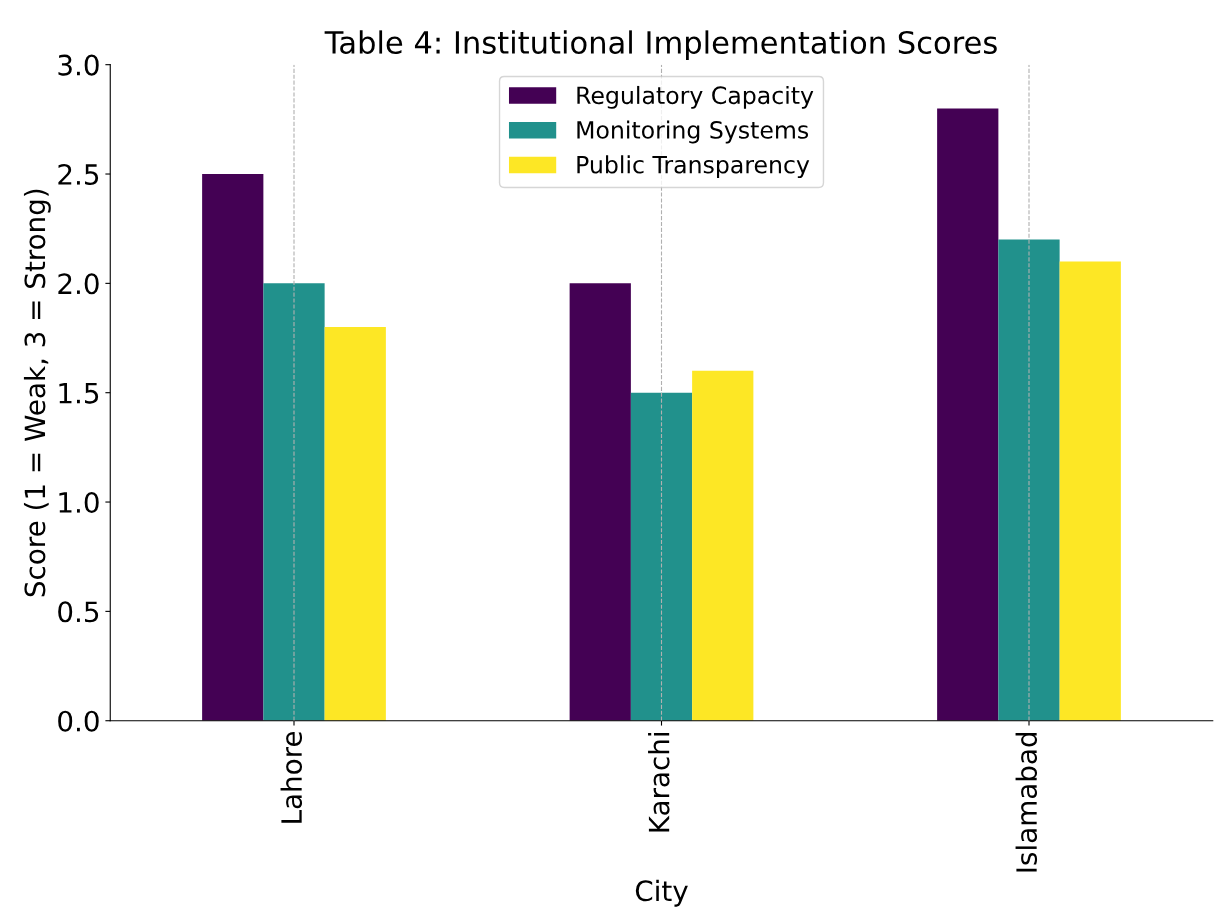  What do you see at coordinates (79, 393) in the screenshot?
I see `y-tick-label: 1.5` at bounding box center [79, 393].